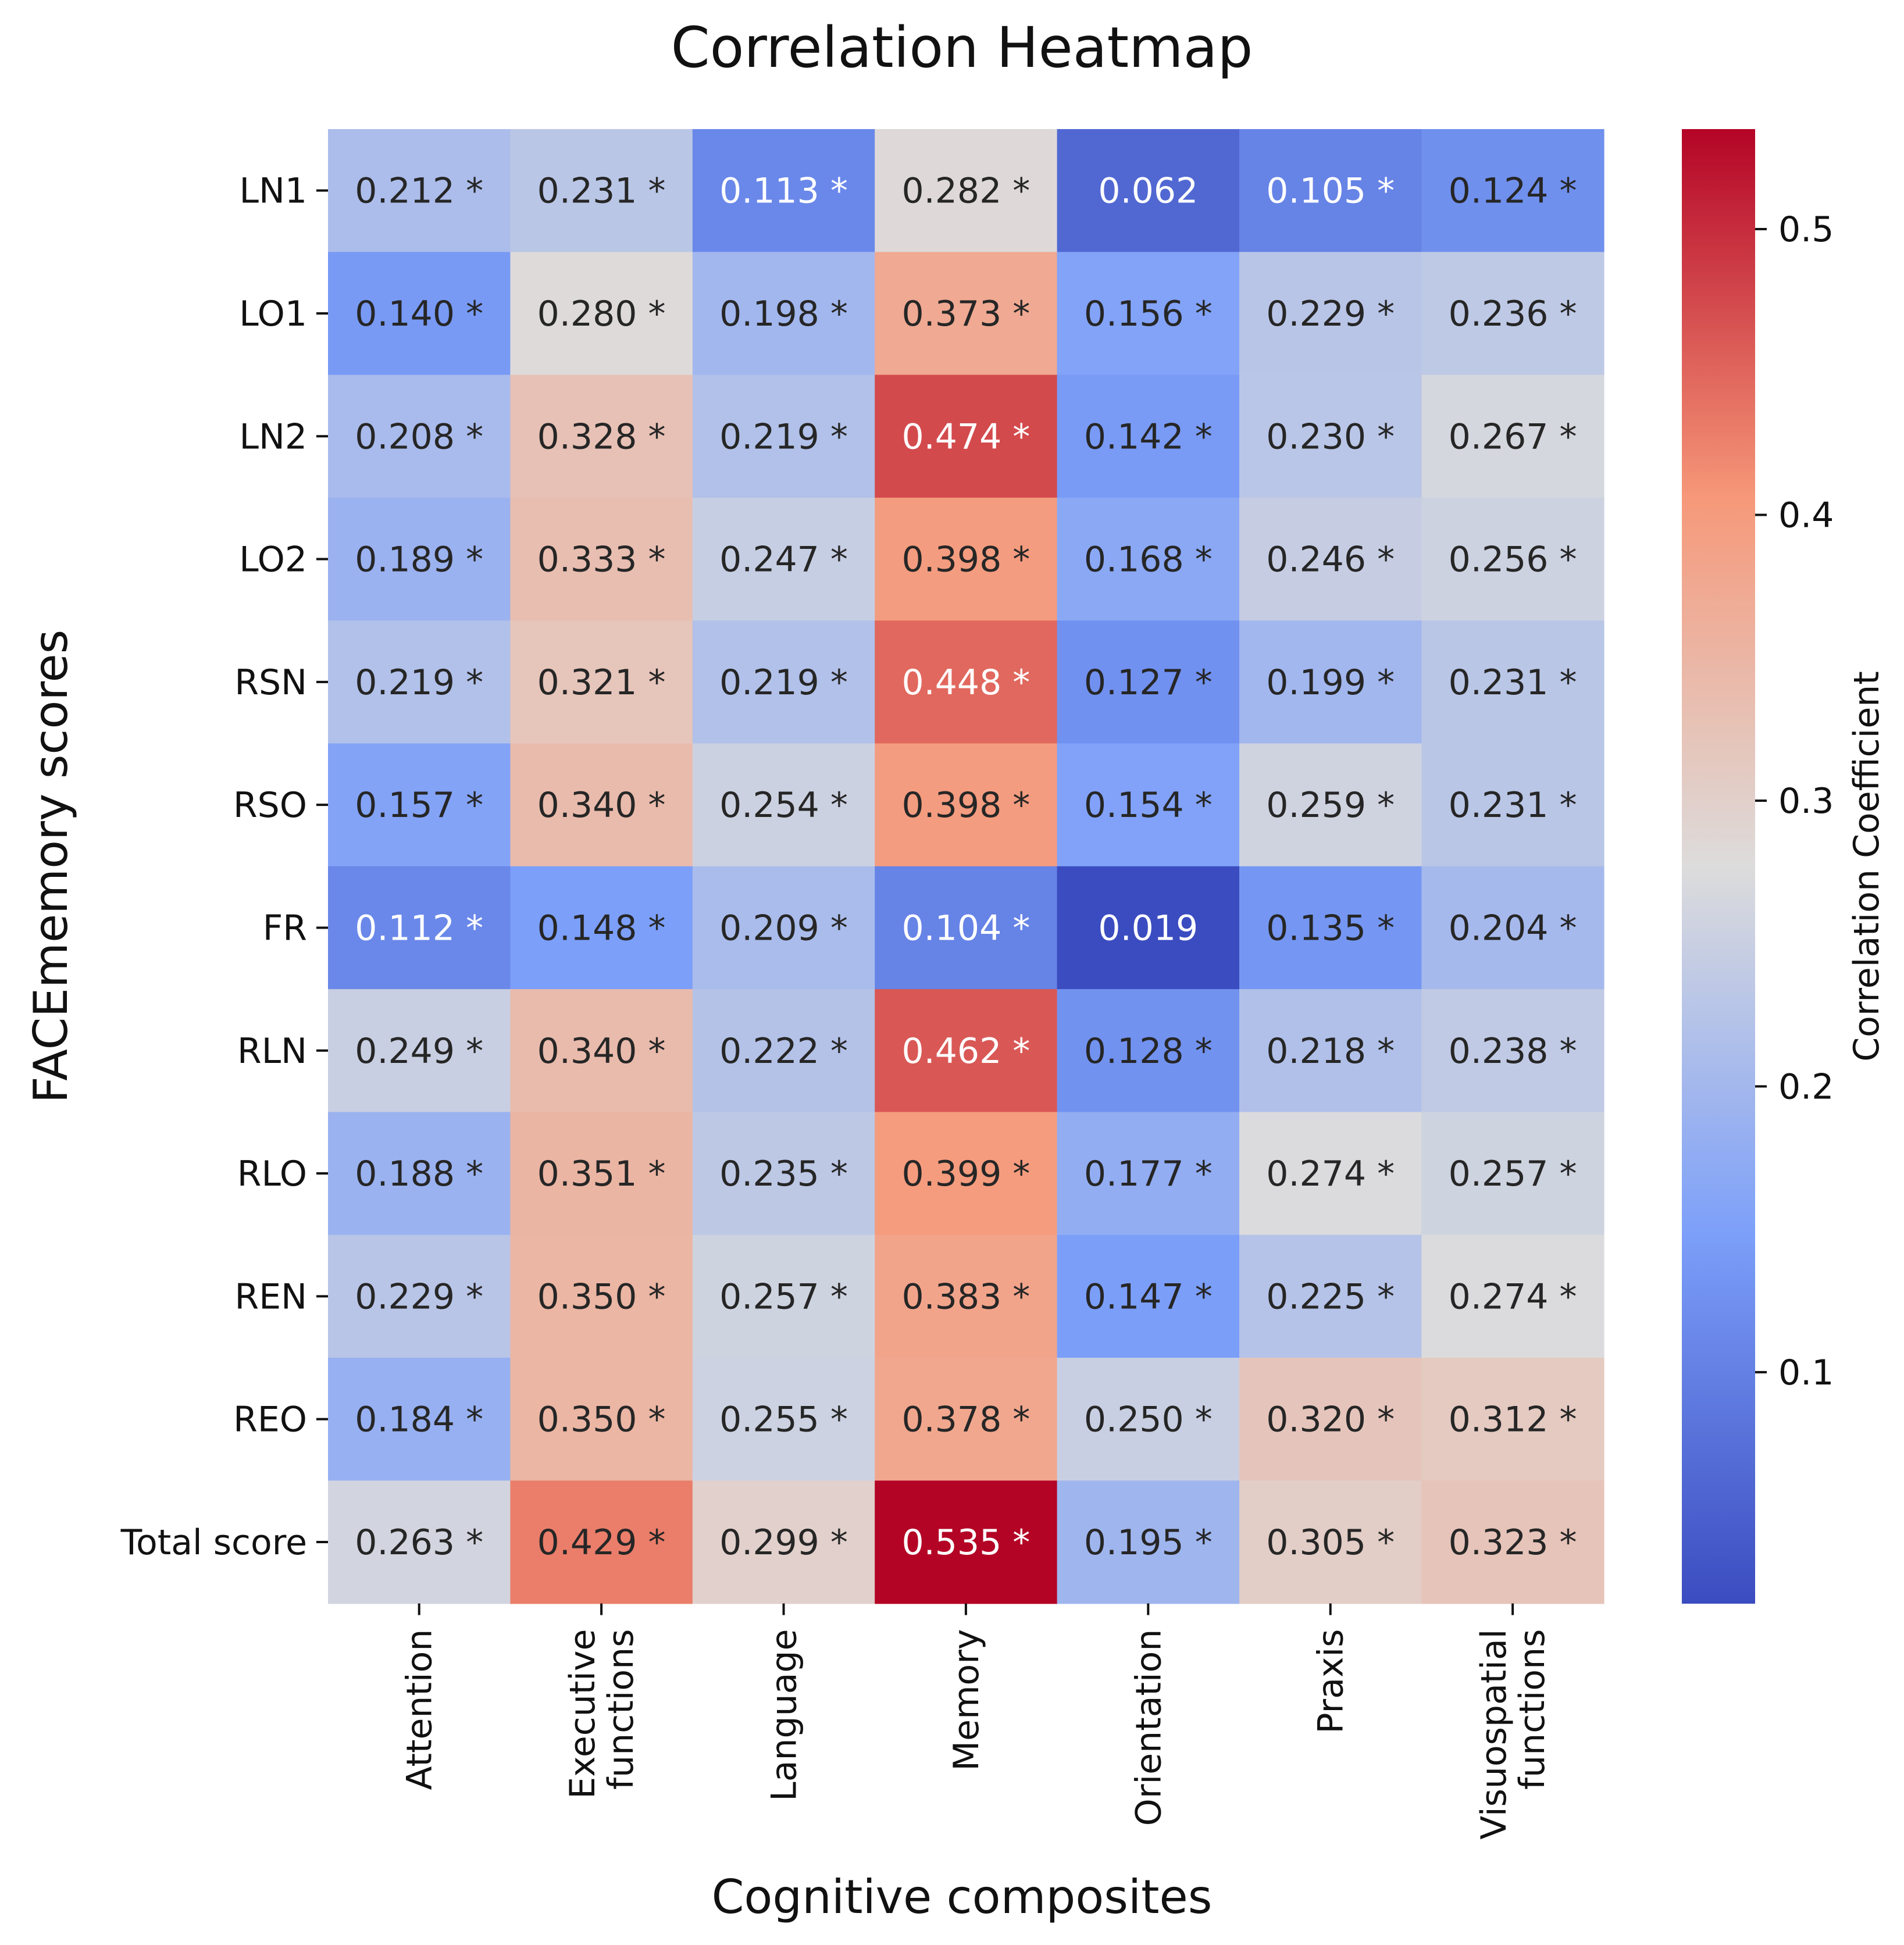 The width and height of the screenshot is (1904, 1945). What do you see at coordinates (583, 1714) in the screenshot?
I see `column-label: Executive` at bounding box center [583, 1714].